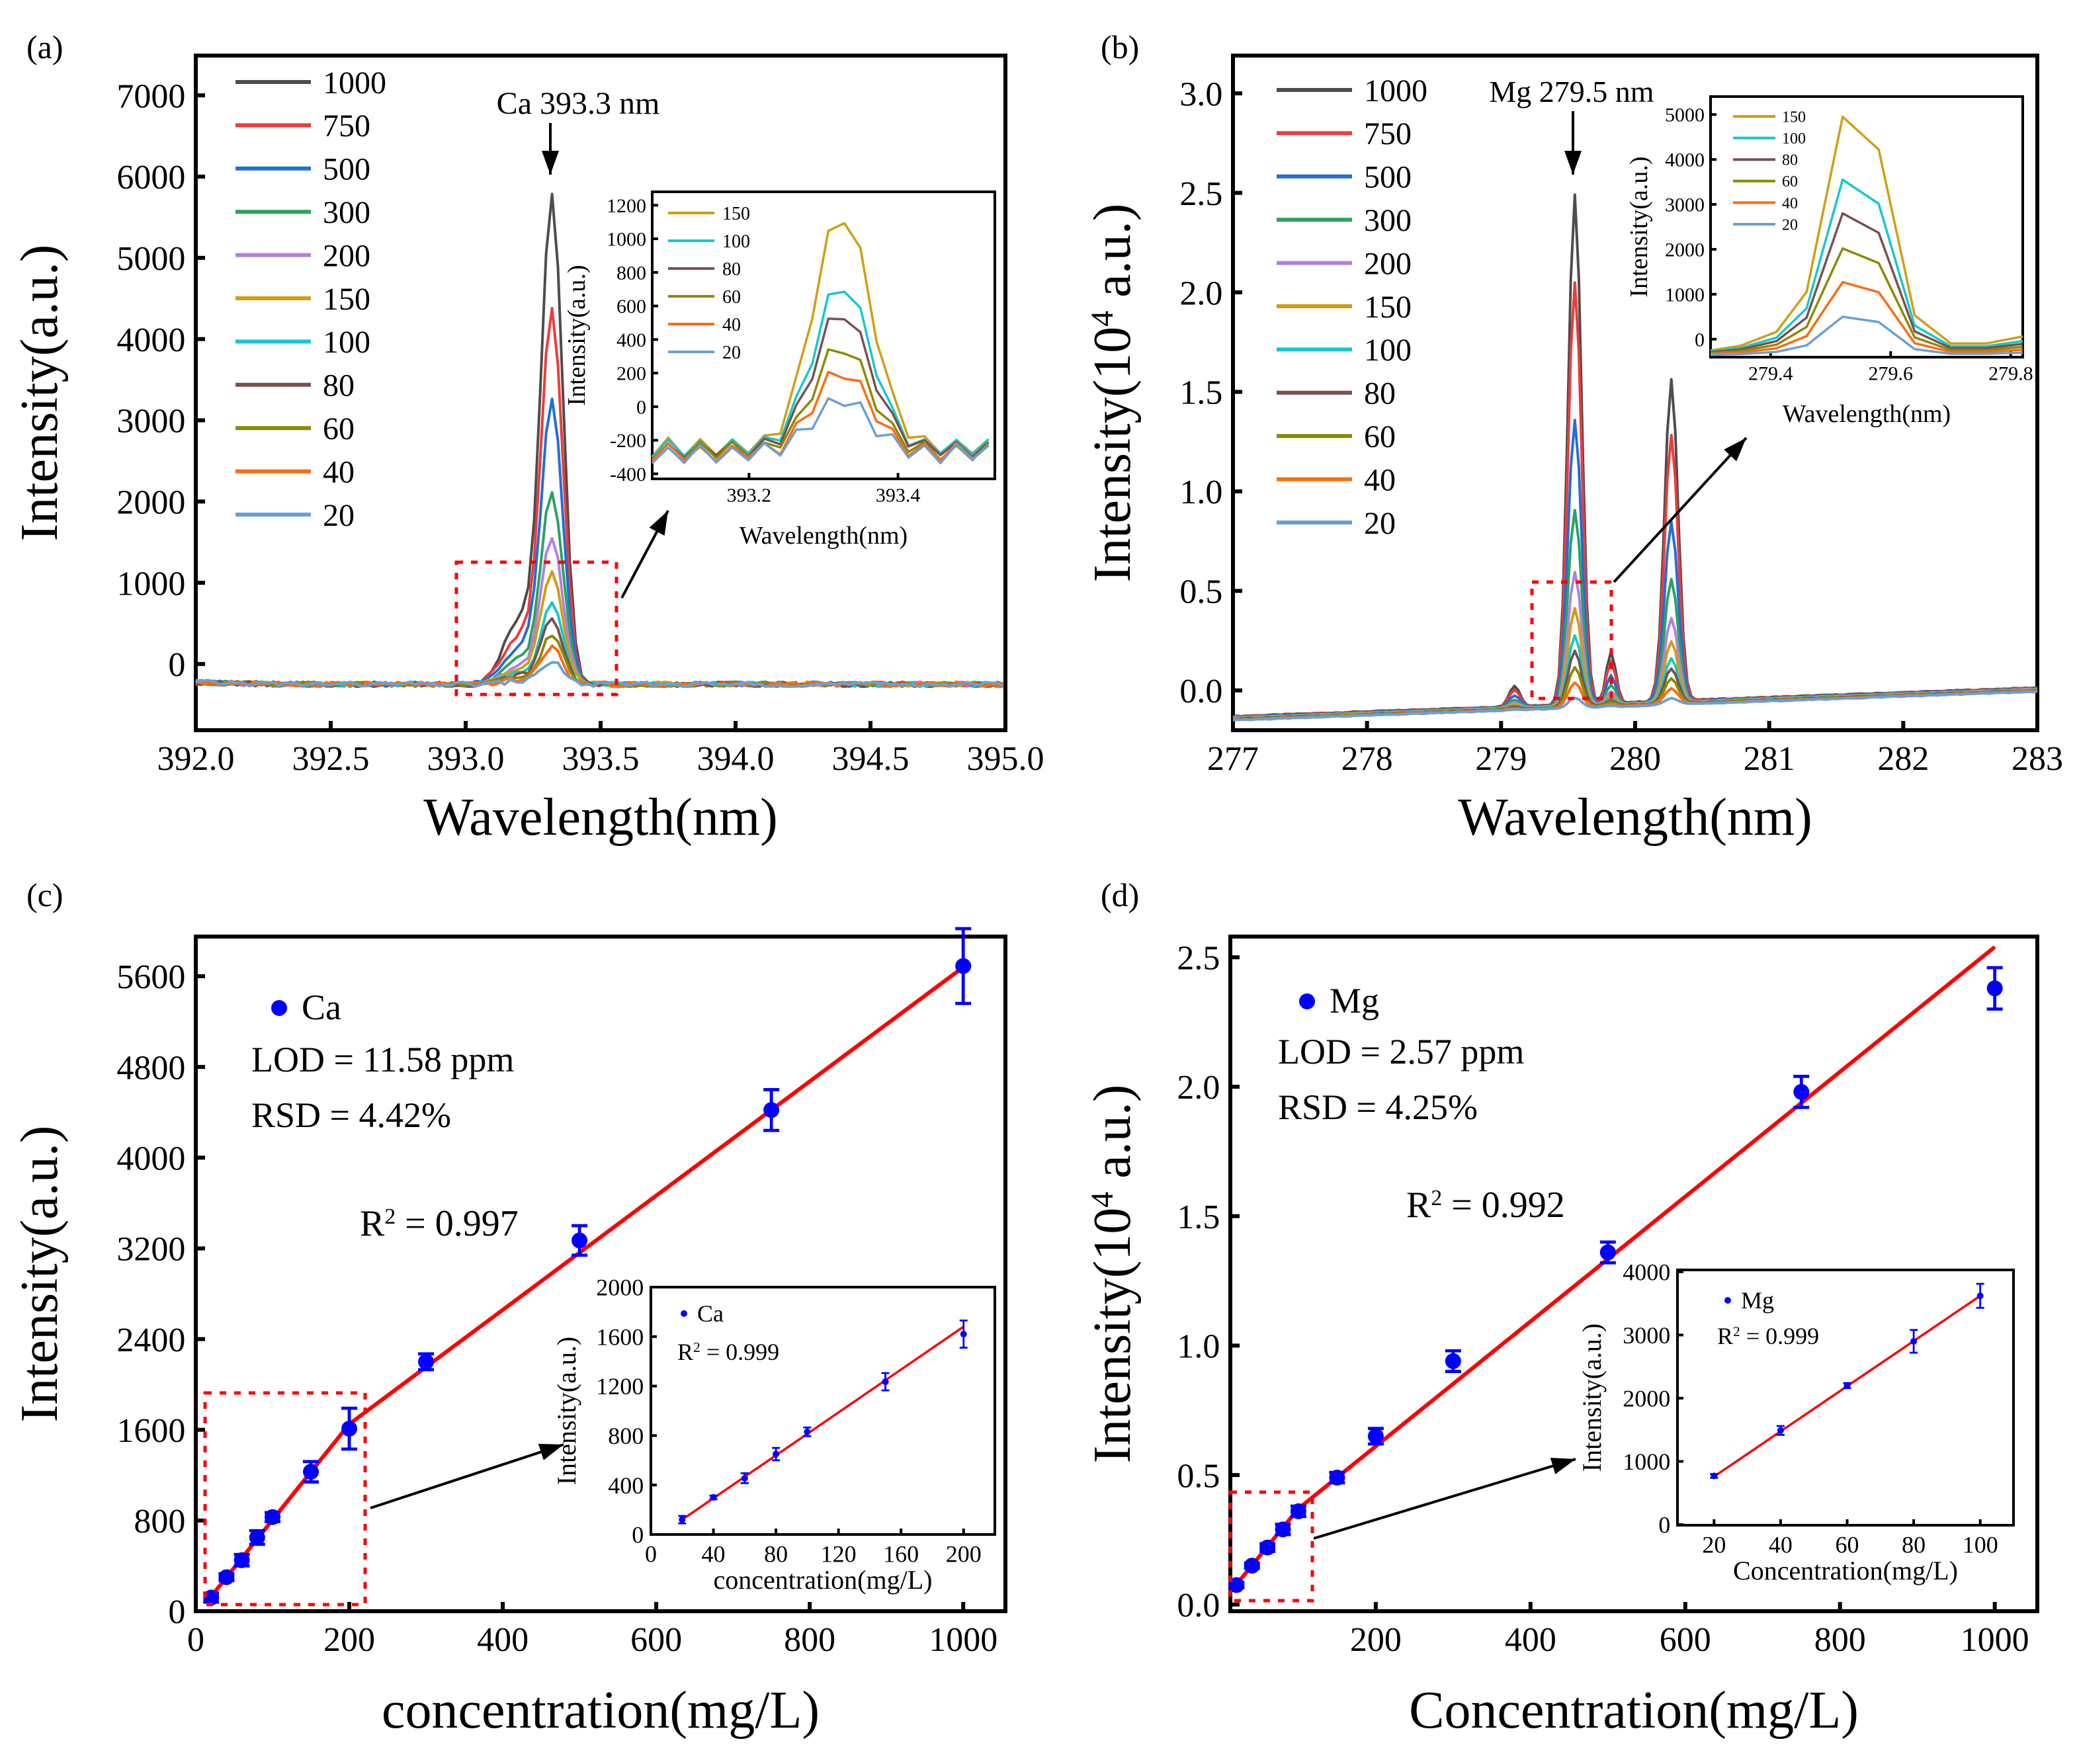 Image resolution: width=2077 pixels, height=1764 pixels. I want to click on peak-annotation: Mg 279.5 nm, so click(1571, 92).